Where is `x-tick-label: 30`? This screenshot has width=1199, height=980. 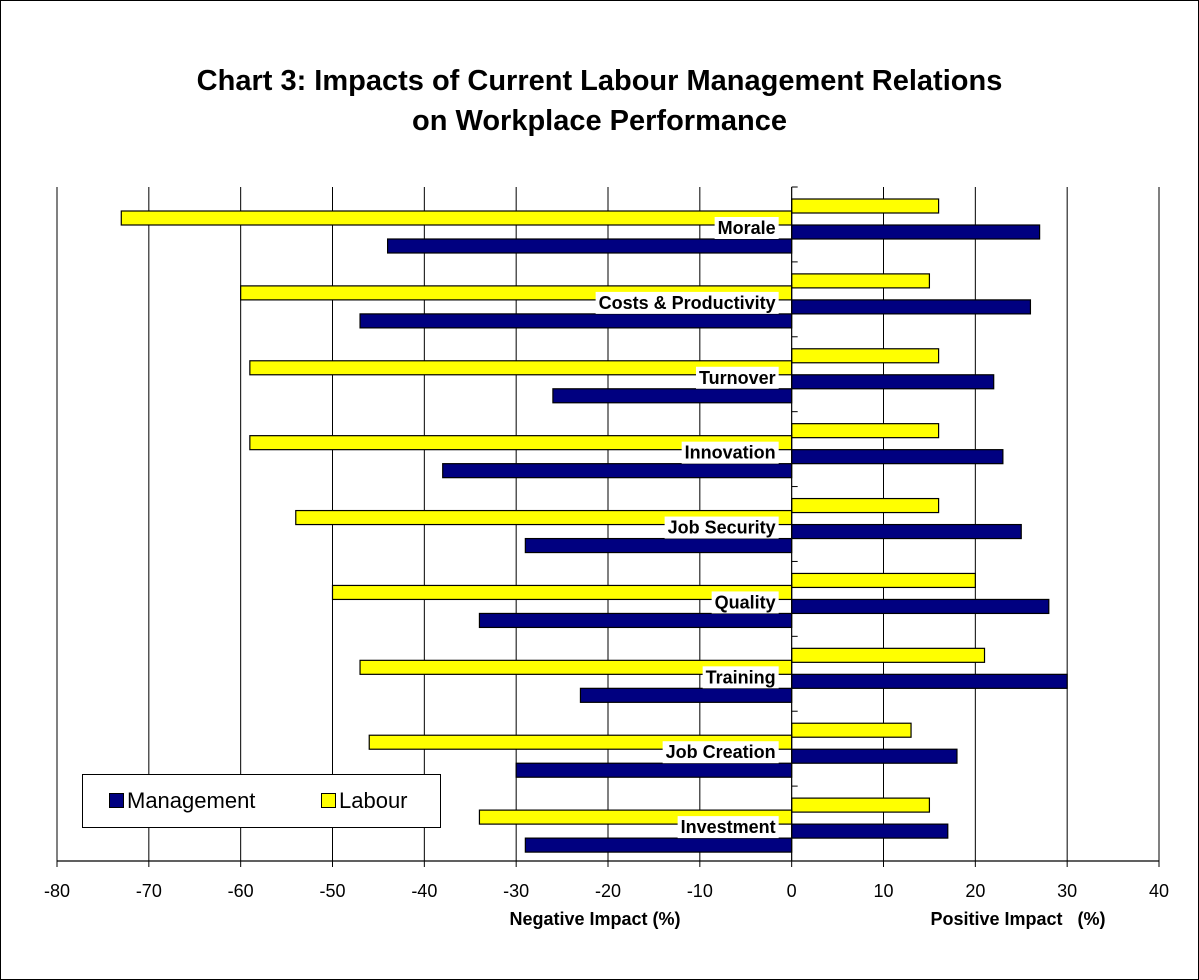
x-tick-label: 30 is located at coordinates (1067, 891).